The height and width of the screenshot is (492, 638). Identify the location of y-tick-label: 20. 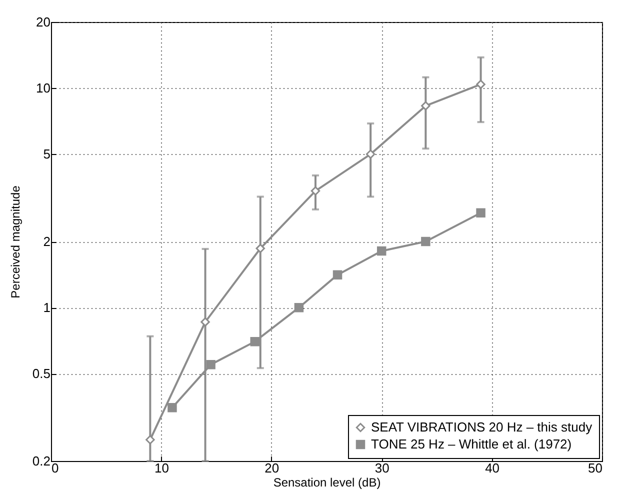
(43, 22).